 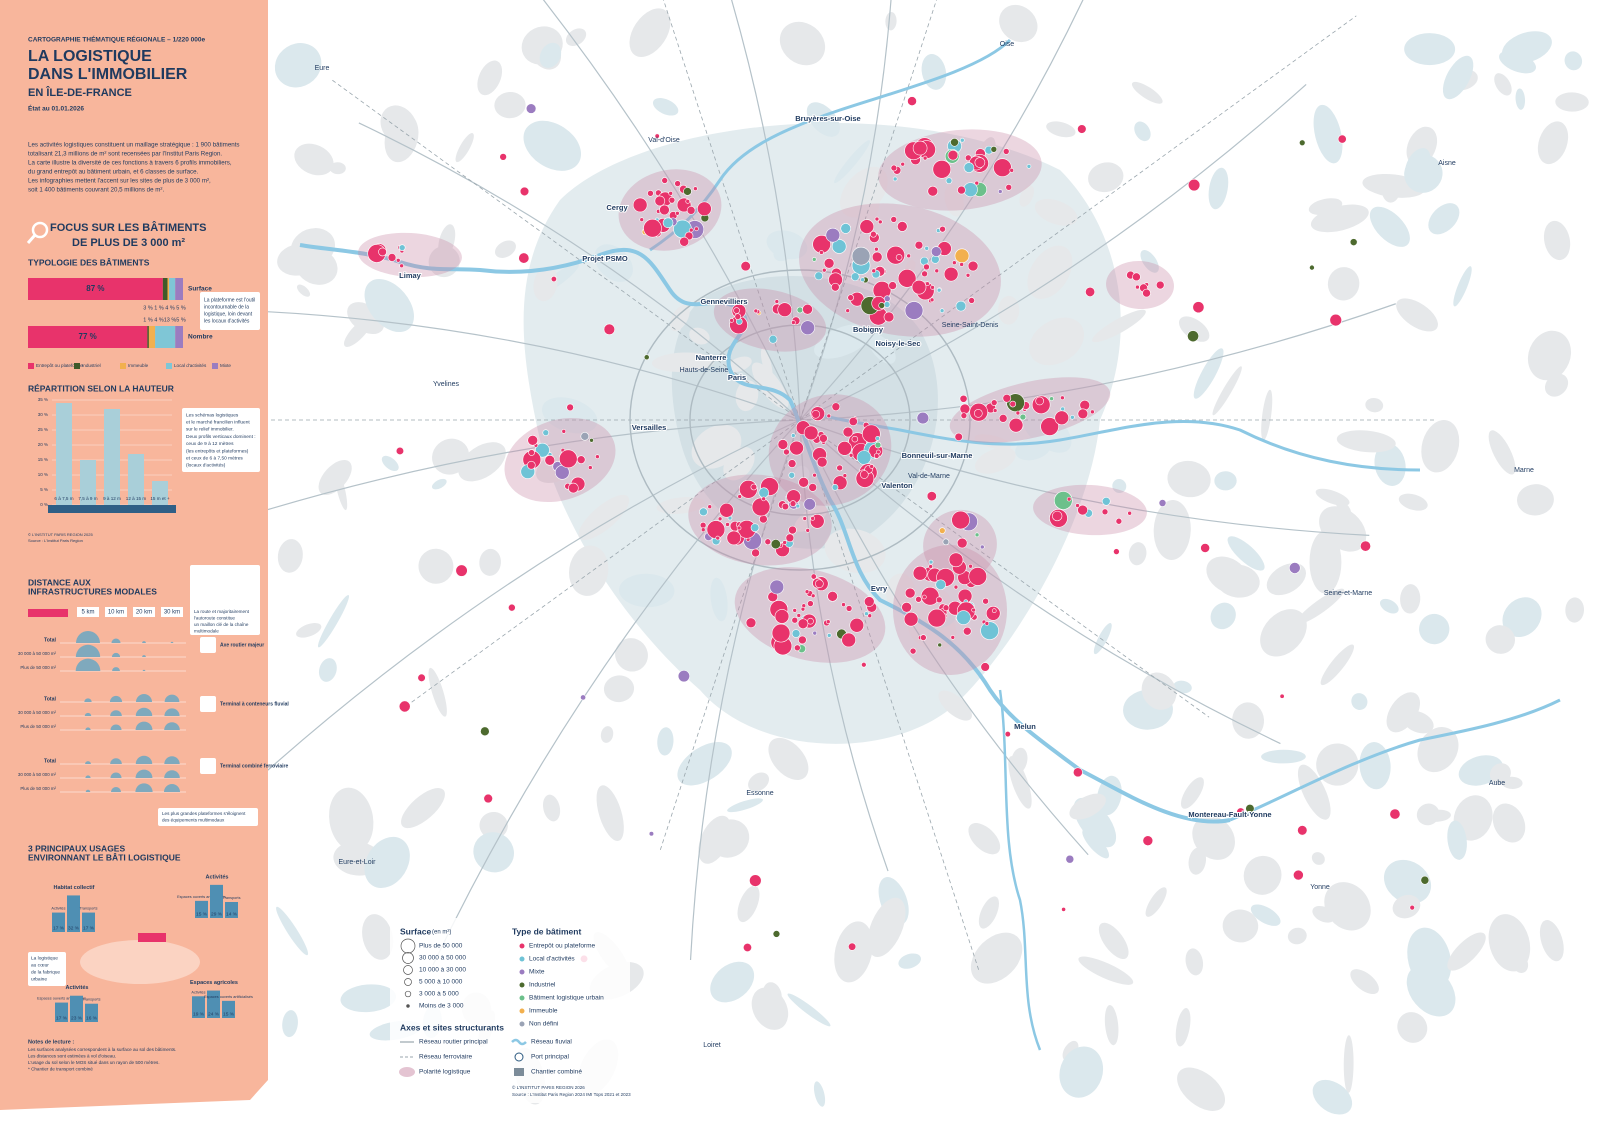 What do you see at coordinates (200, 337) in the screenshot?
I see `category-label: Nombre` at bounding box center [200, 337].